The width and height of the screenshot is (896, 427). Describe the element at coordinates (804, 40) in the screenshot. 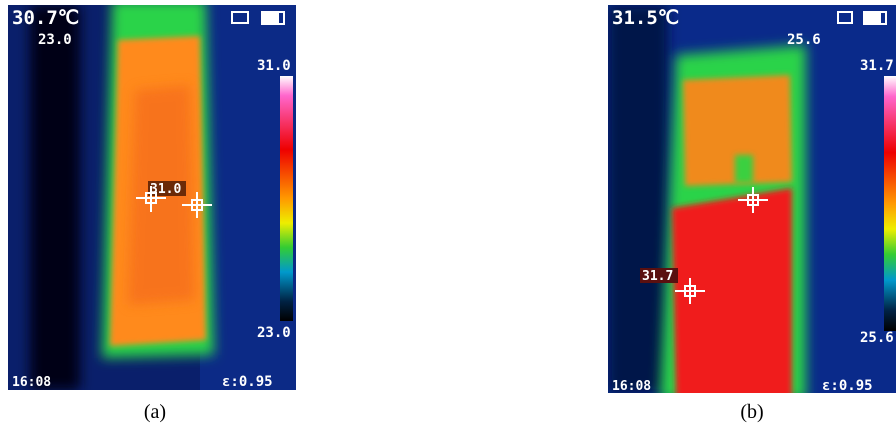

I see `min-reading: 25.6` at that location.